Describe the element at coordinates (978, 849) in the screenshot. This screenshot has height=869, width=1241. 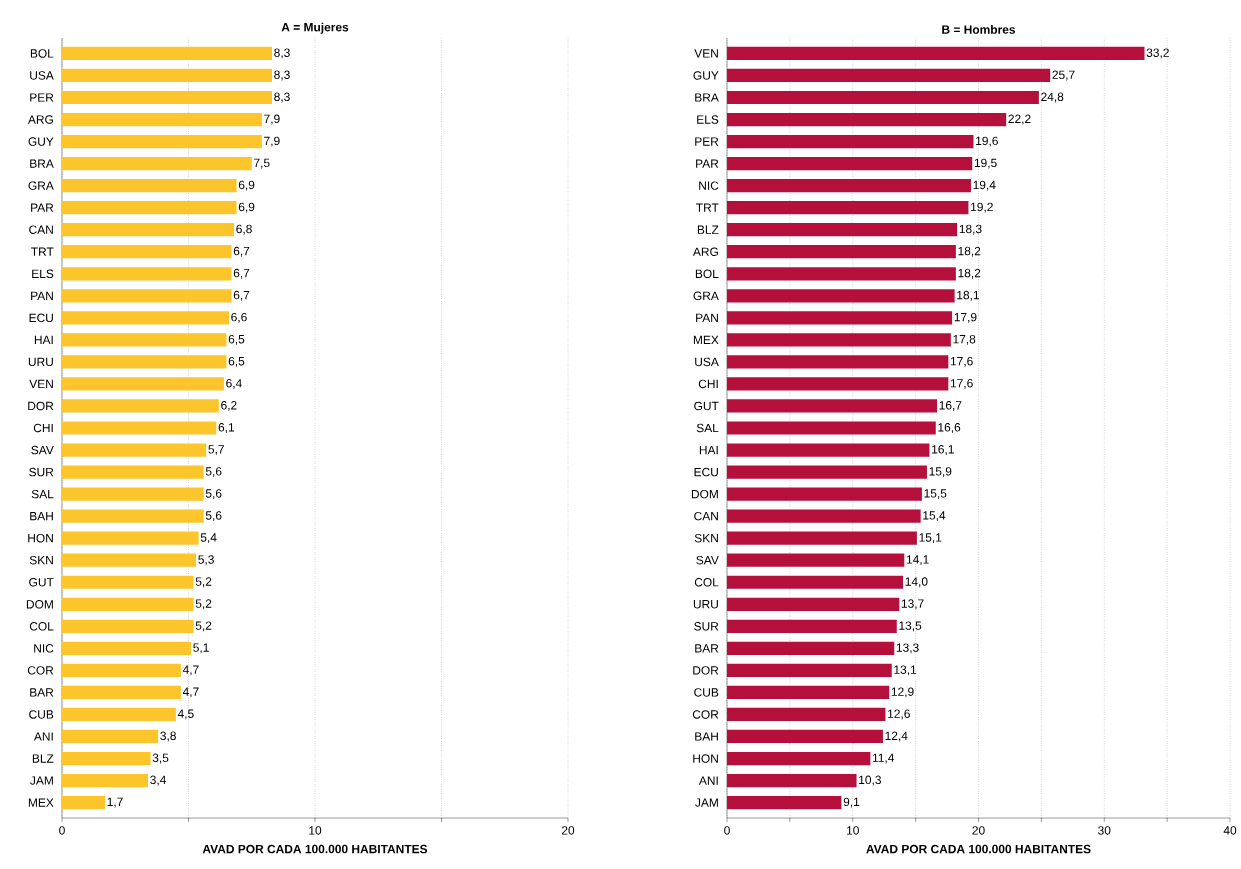
I see `x-axis-title: AVAD POR CADA 100.000 HABITANTES` at that location.